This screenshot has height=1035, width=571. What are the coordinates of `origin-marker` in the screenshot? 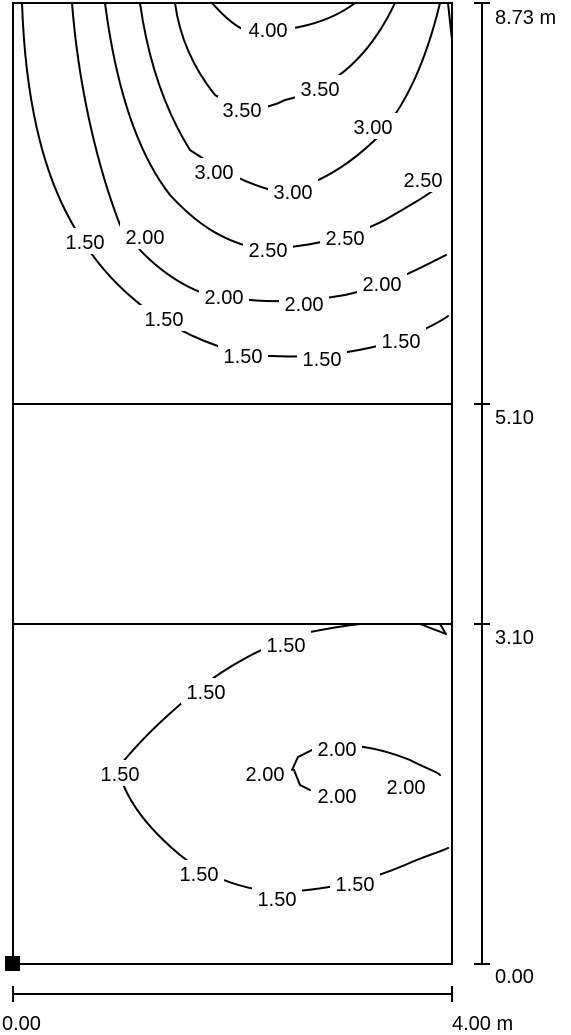 It's located at (12, 963).